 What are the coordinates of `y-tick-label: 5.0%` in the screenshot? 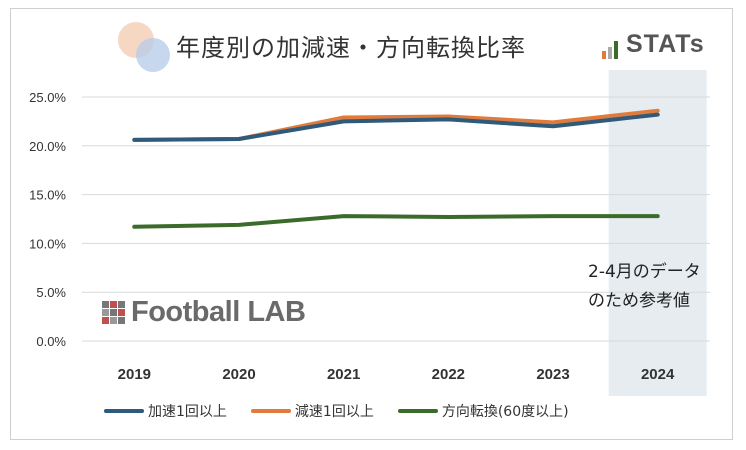 It's located at (51, 292).